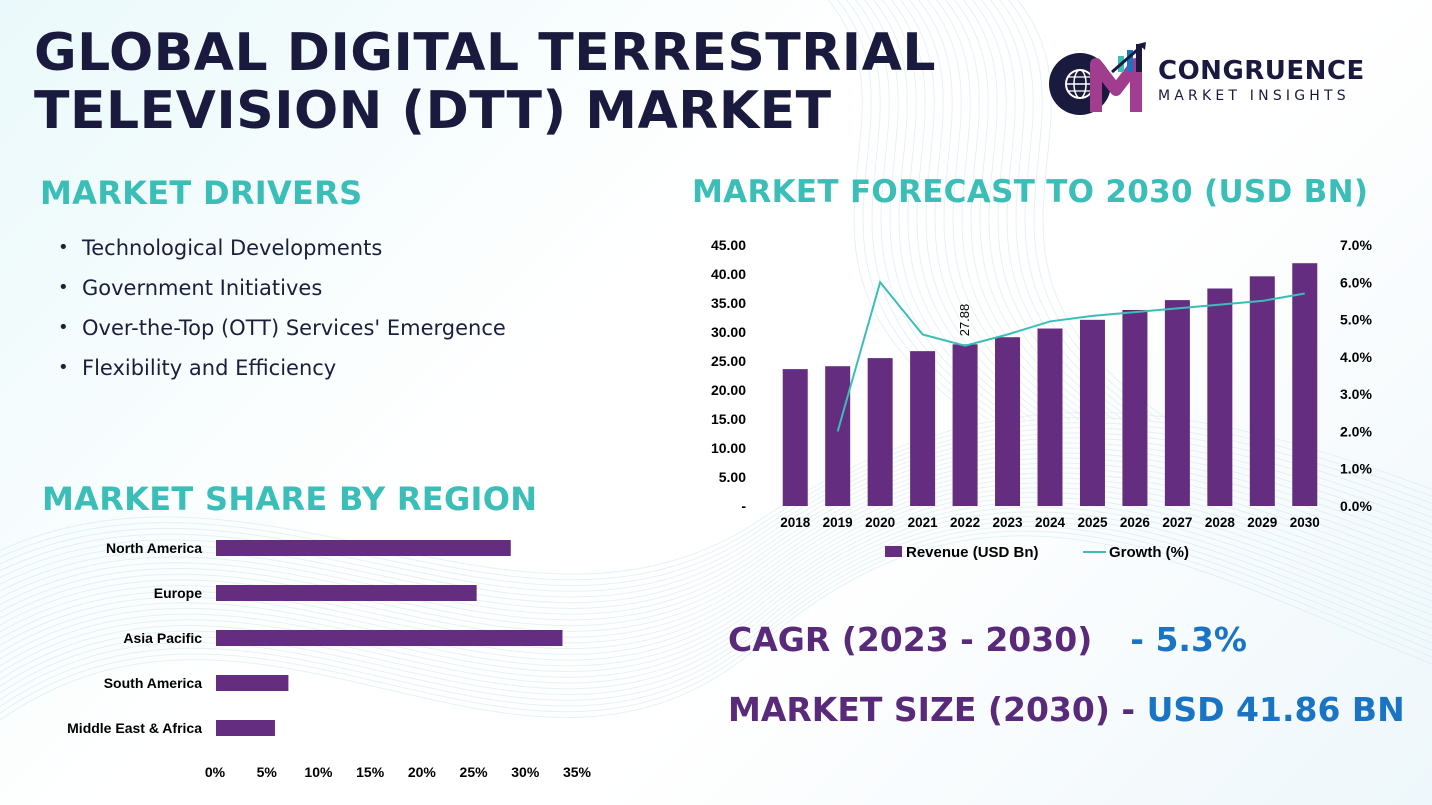  I want to click on y-left-tick-label: 40.00, so click(728, 274).